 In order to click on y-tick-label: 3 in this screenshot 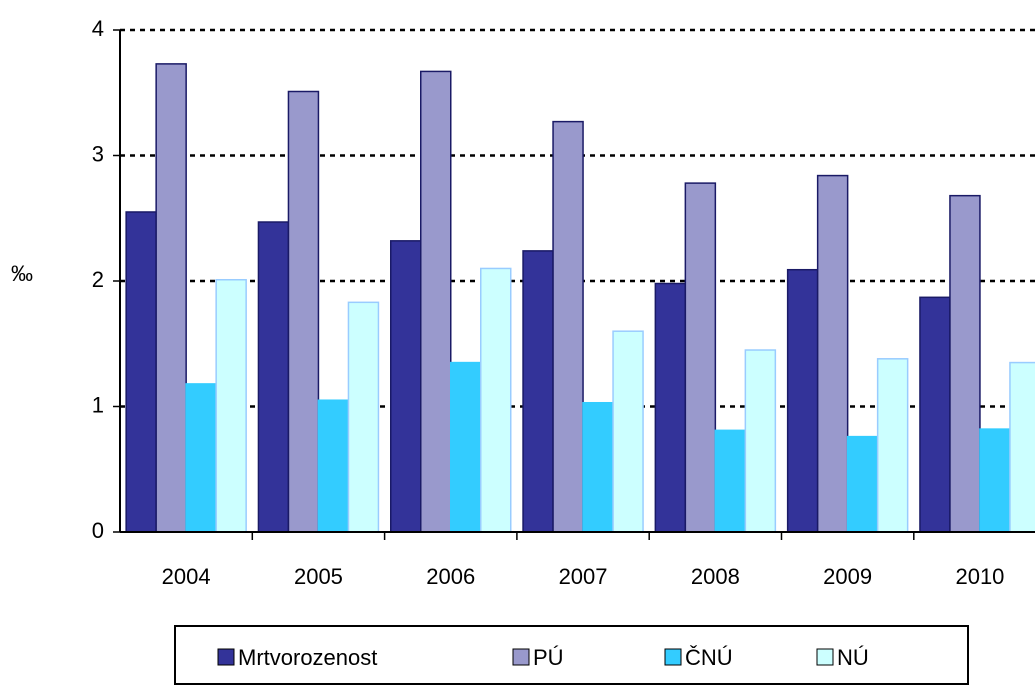, I will do `click(98, 153)`.